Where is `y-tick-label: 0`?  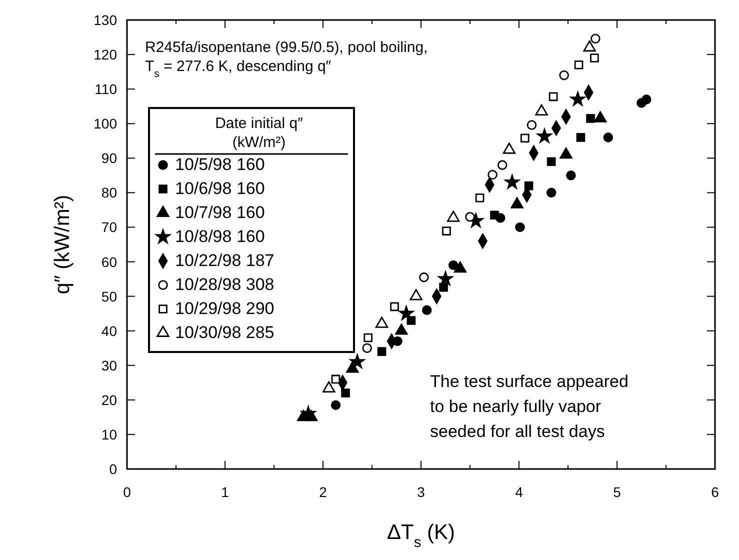 y-tick-label: 0 is located at coordinates (113, 469).